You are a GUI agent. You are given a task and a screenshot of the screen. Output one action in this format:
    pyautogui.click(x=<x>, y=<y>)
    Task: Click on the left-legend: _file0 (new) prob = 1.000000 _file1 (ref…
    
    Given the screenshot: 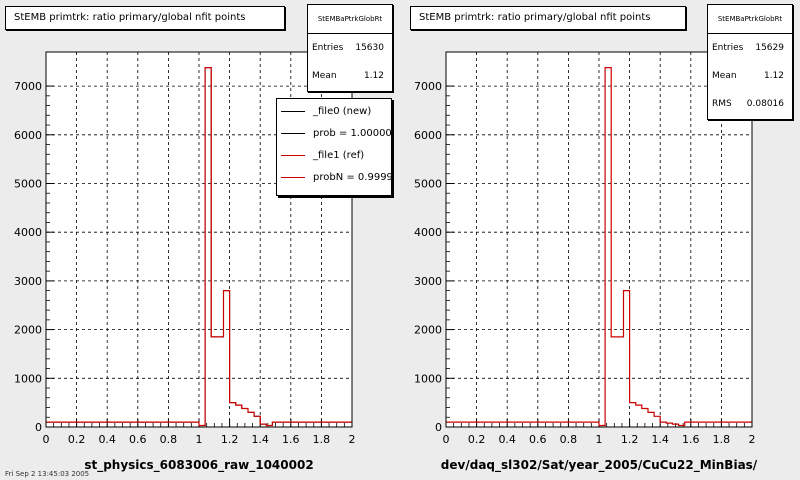 What is the action you would take?
    pyautogui.click(x=334, y=147)
    